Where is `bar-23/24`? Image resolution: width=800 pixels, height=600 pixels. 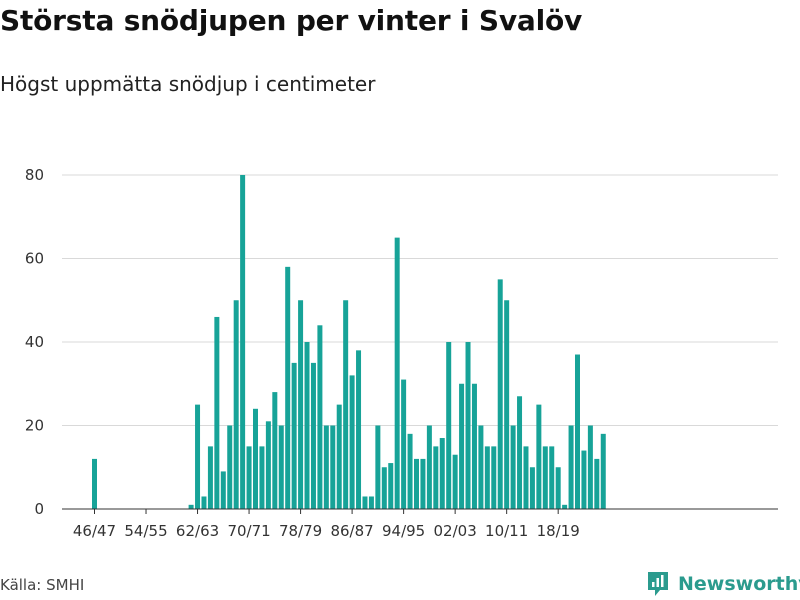 bar-23/24 is located at coordinates (590, 467).